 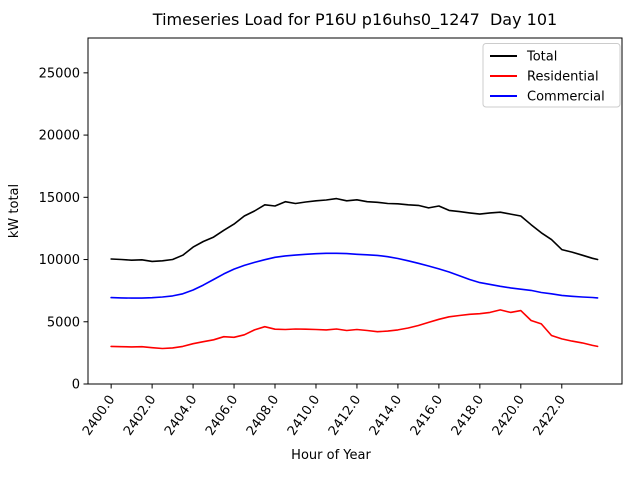 What do you see at coordinates (63, 322) in the screenshot?
I see `y-tick-label: 5000` at bounding box center [63, 322].